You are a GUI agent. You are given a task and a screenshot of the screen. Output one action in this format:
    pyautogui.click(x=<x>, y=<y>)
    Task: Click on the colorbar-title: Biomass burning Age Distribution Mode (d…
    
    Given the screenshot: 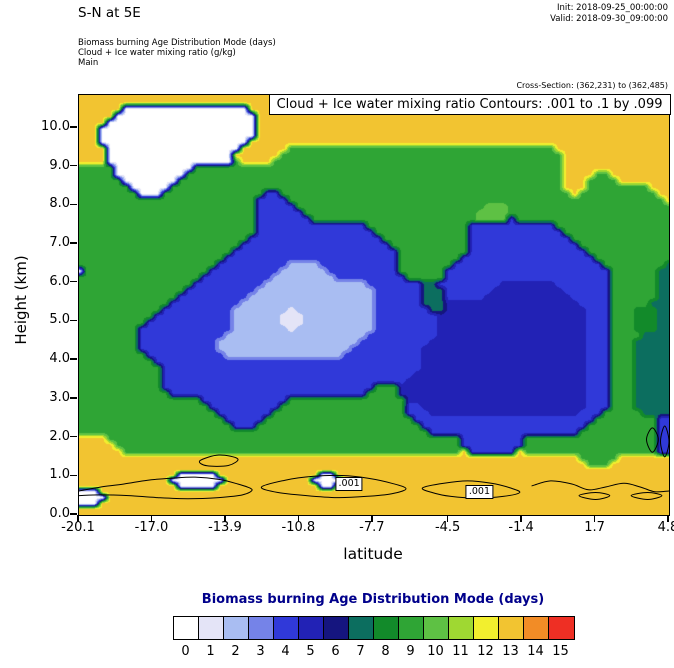 What is the action you would take?
    pyautogui.click(x=373, y=599)
    